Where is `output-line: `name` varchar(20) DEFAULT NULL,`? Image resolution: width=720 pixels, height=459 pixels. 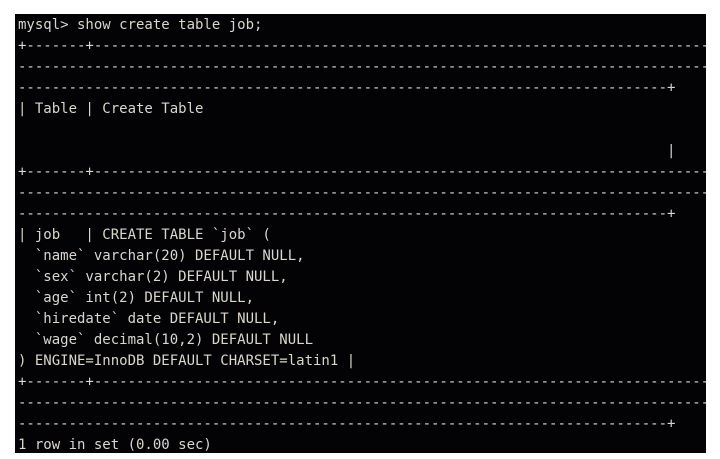
output-line: `name` varchar(20) DEFAULT NULL, is located at coordinates (161, 256).